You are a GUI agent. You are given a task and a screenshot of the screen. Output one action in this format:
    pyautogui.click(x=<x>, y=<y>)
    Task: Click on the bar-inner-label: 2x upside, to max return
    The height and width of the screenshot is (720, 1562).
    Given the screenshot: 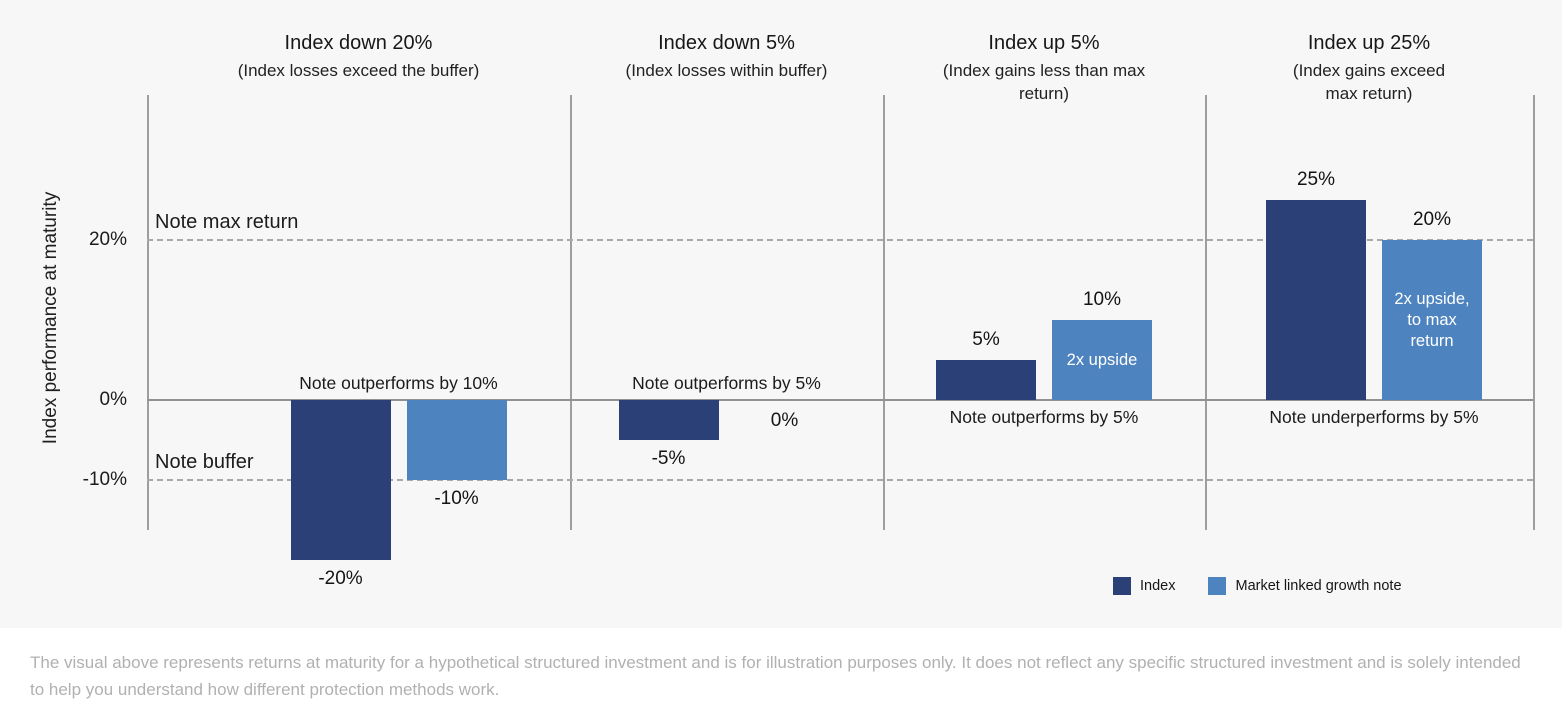 What is the action you would take?
    pyautogui.click(x=1432, y=319)
    